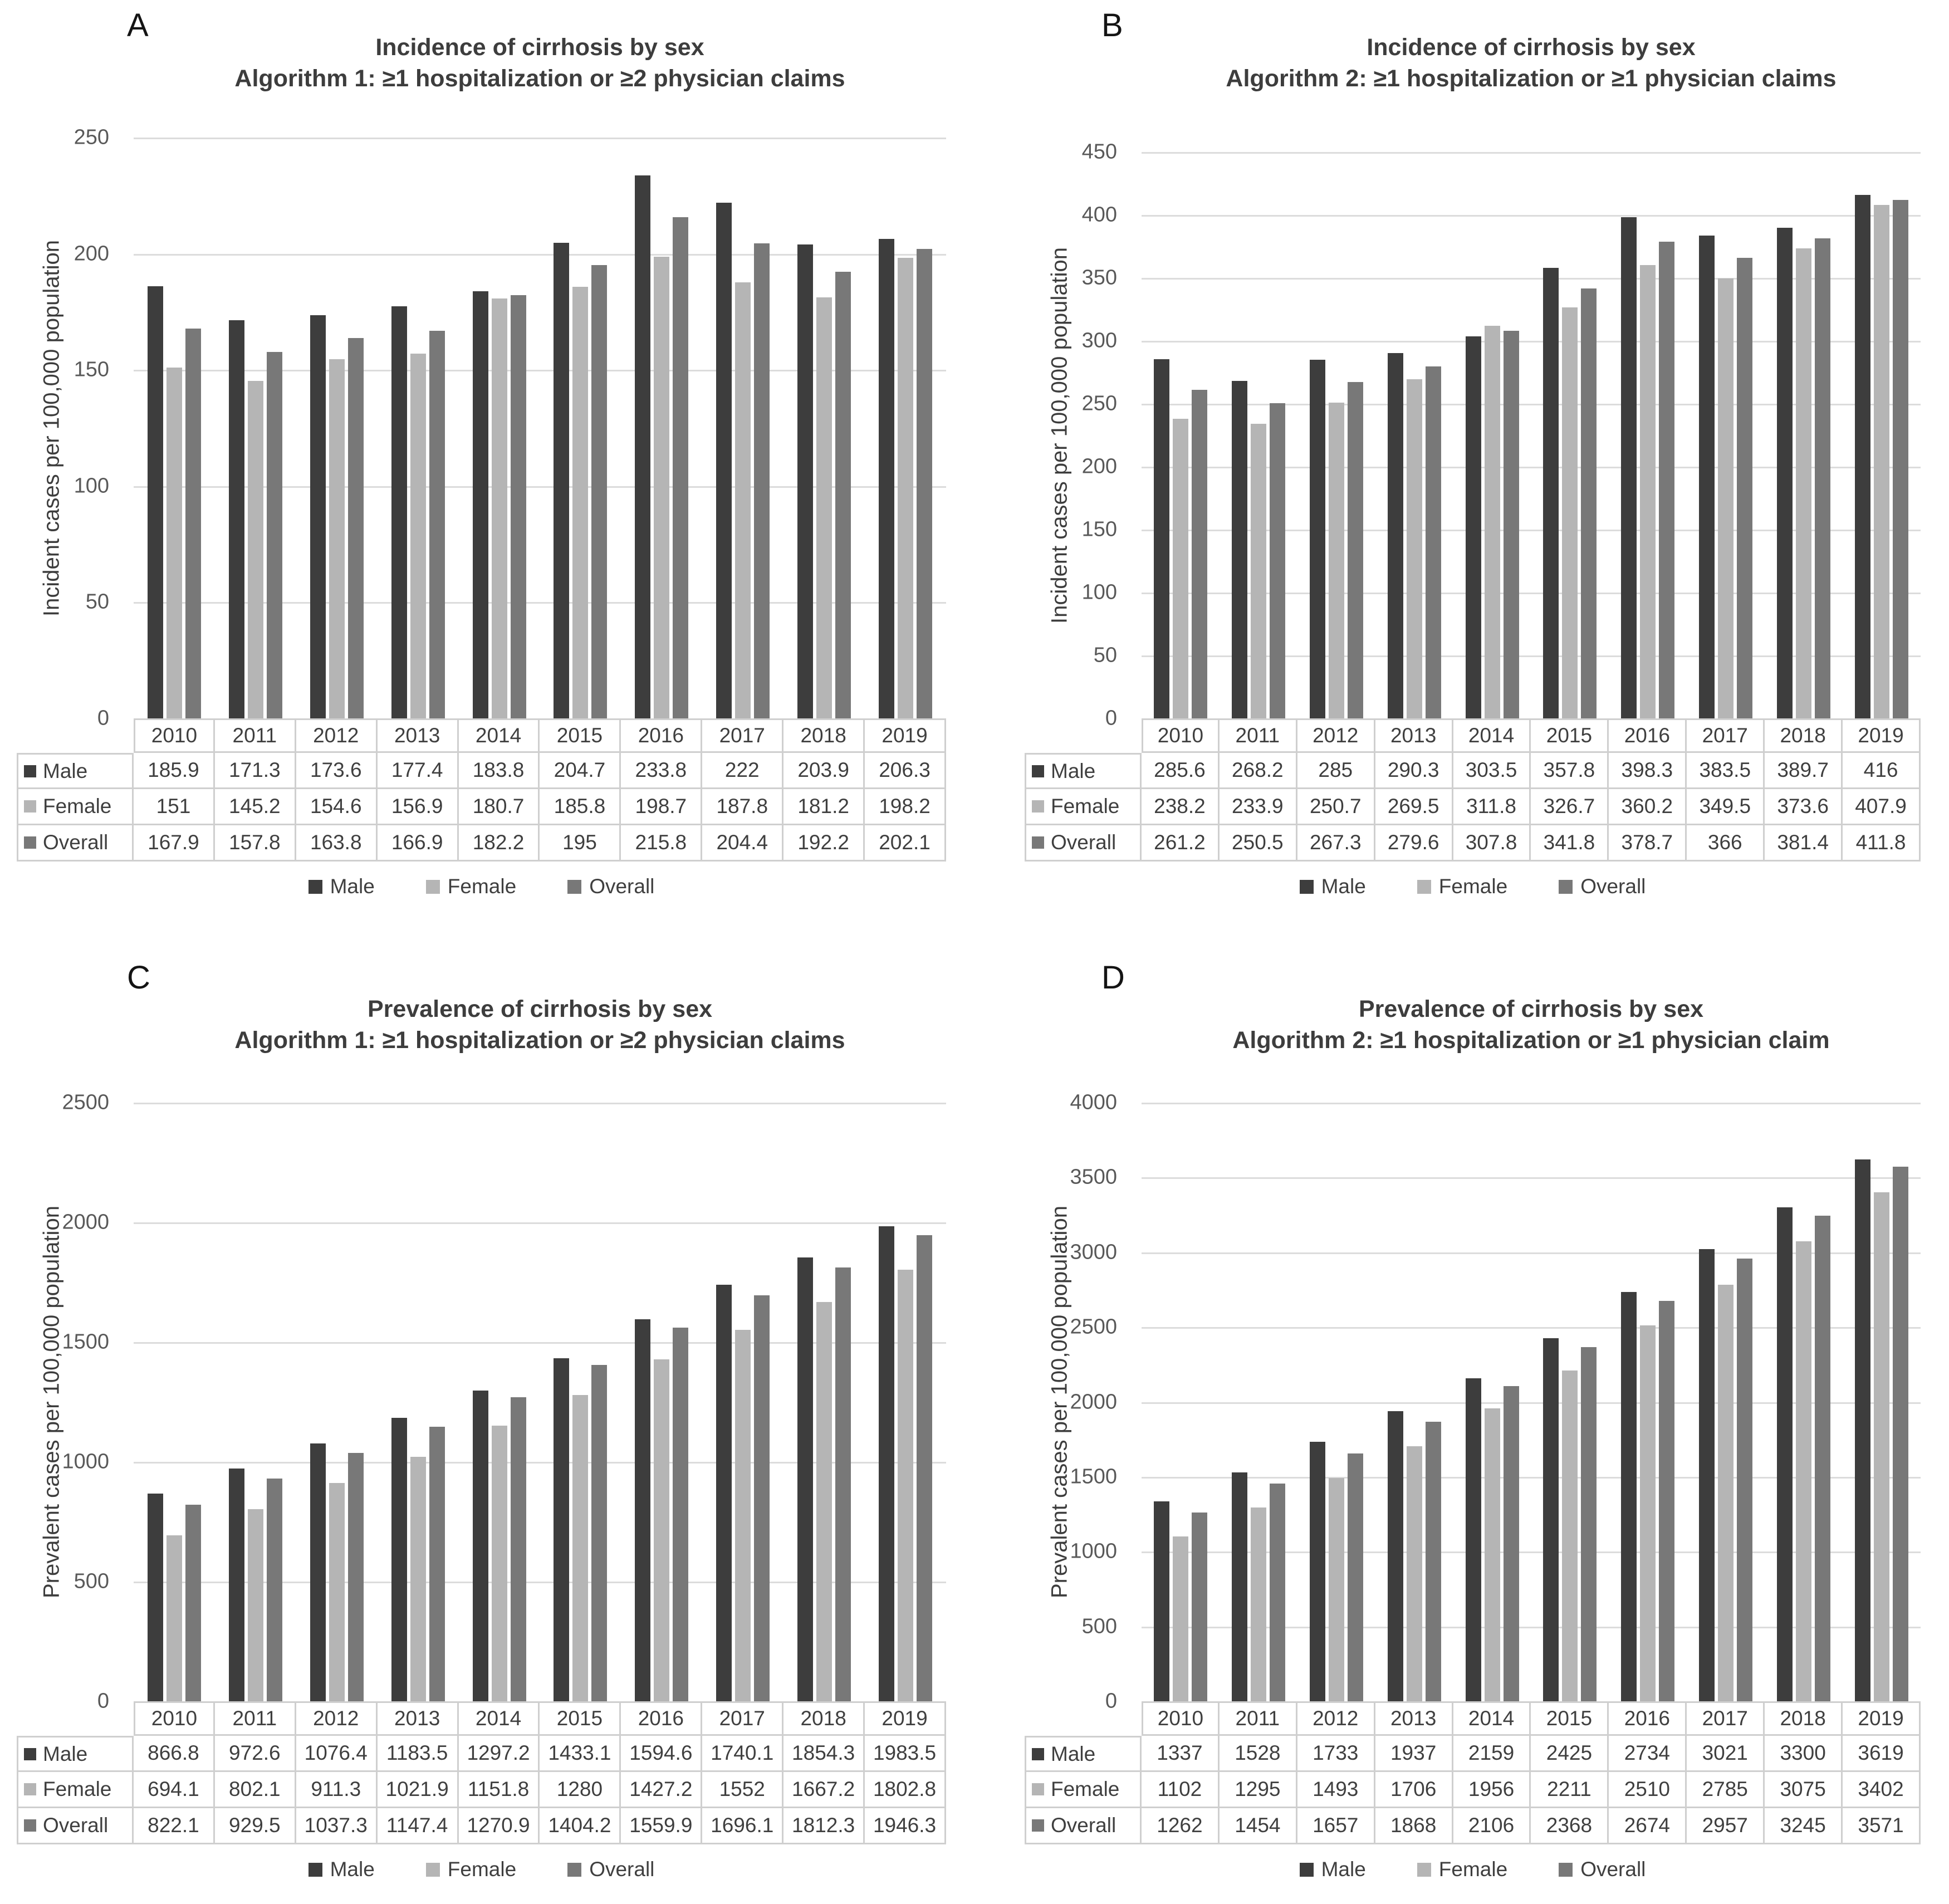  Describe the element at coordinates (174, 1790) in the screenshot. I see `value-cell: 694.1` at that location.